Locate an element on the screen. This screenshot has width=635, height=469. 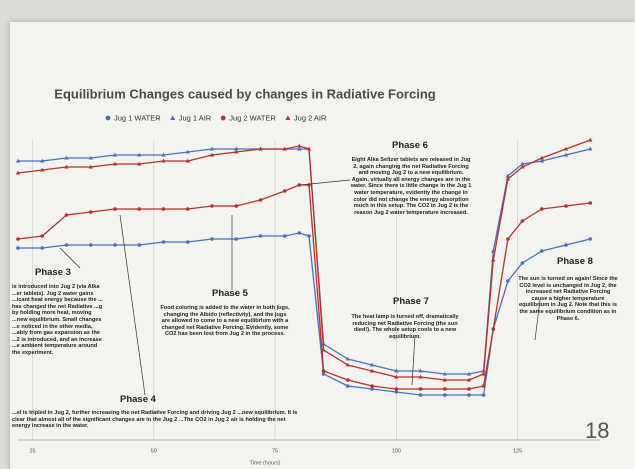
legend-item: Jug 1 WATER is located at coordinates (133, 117).